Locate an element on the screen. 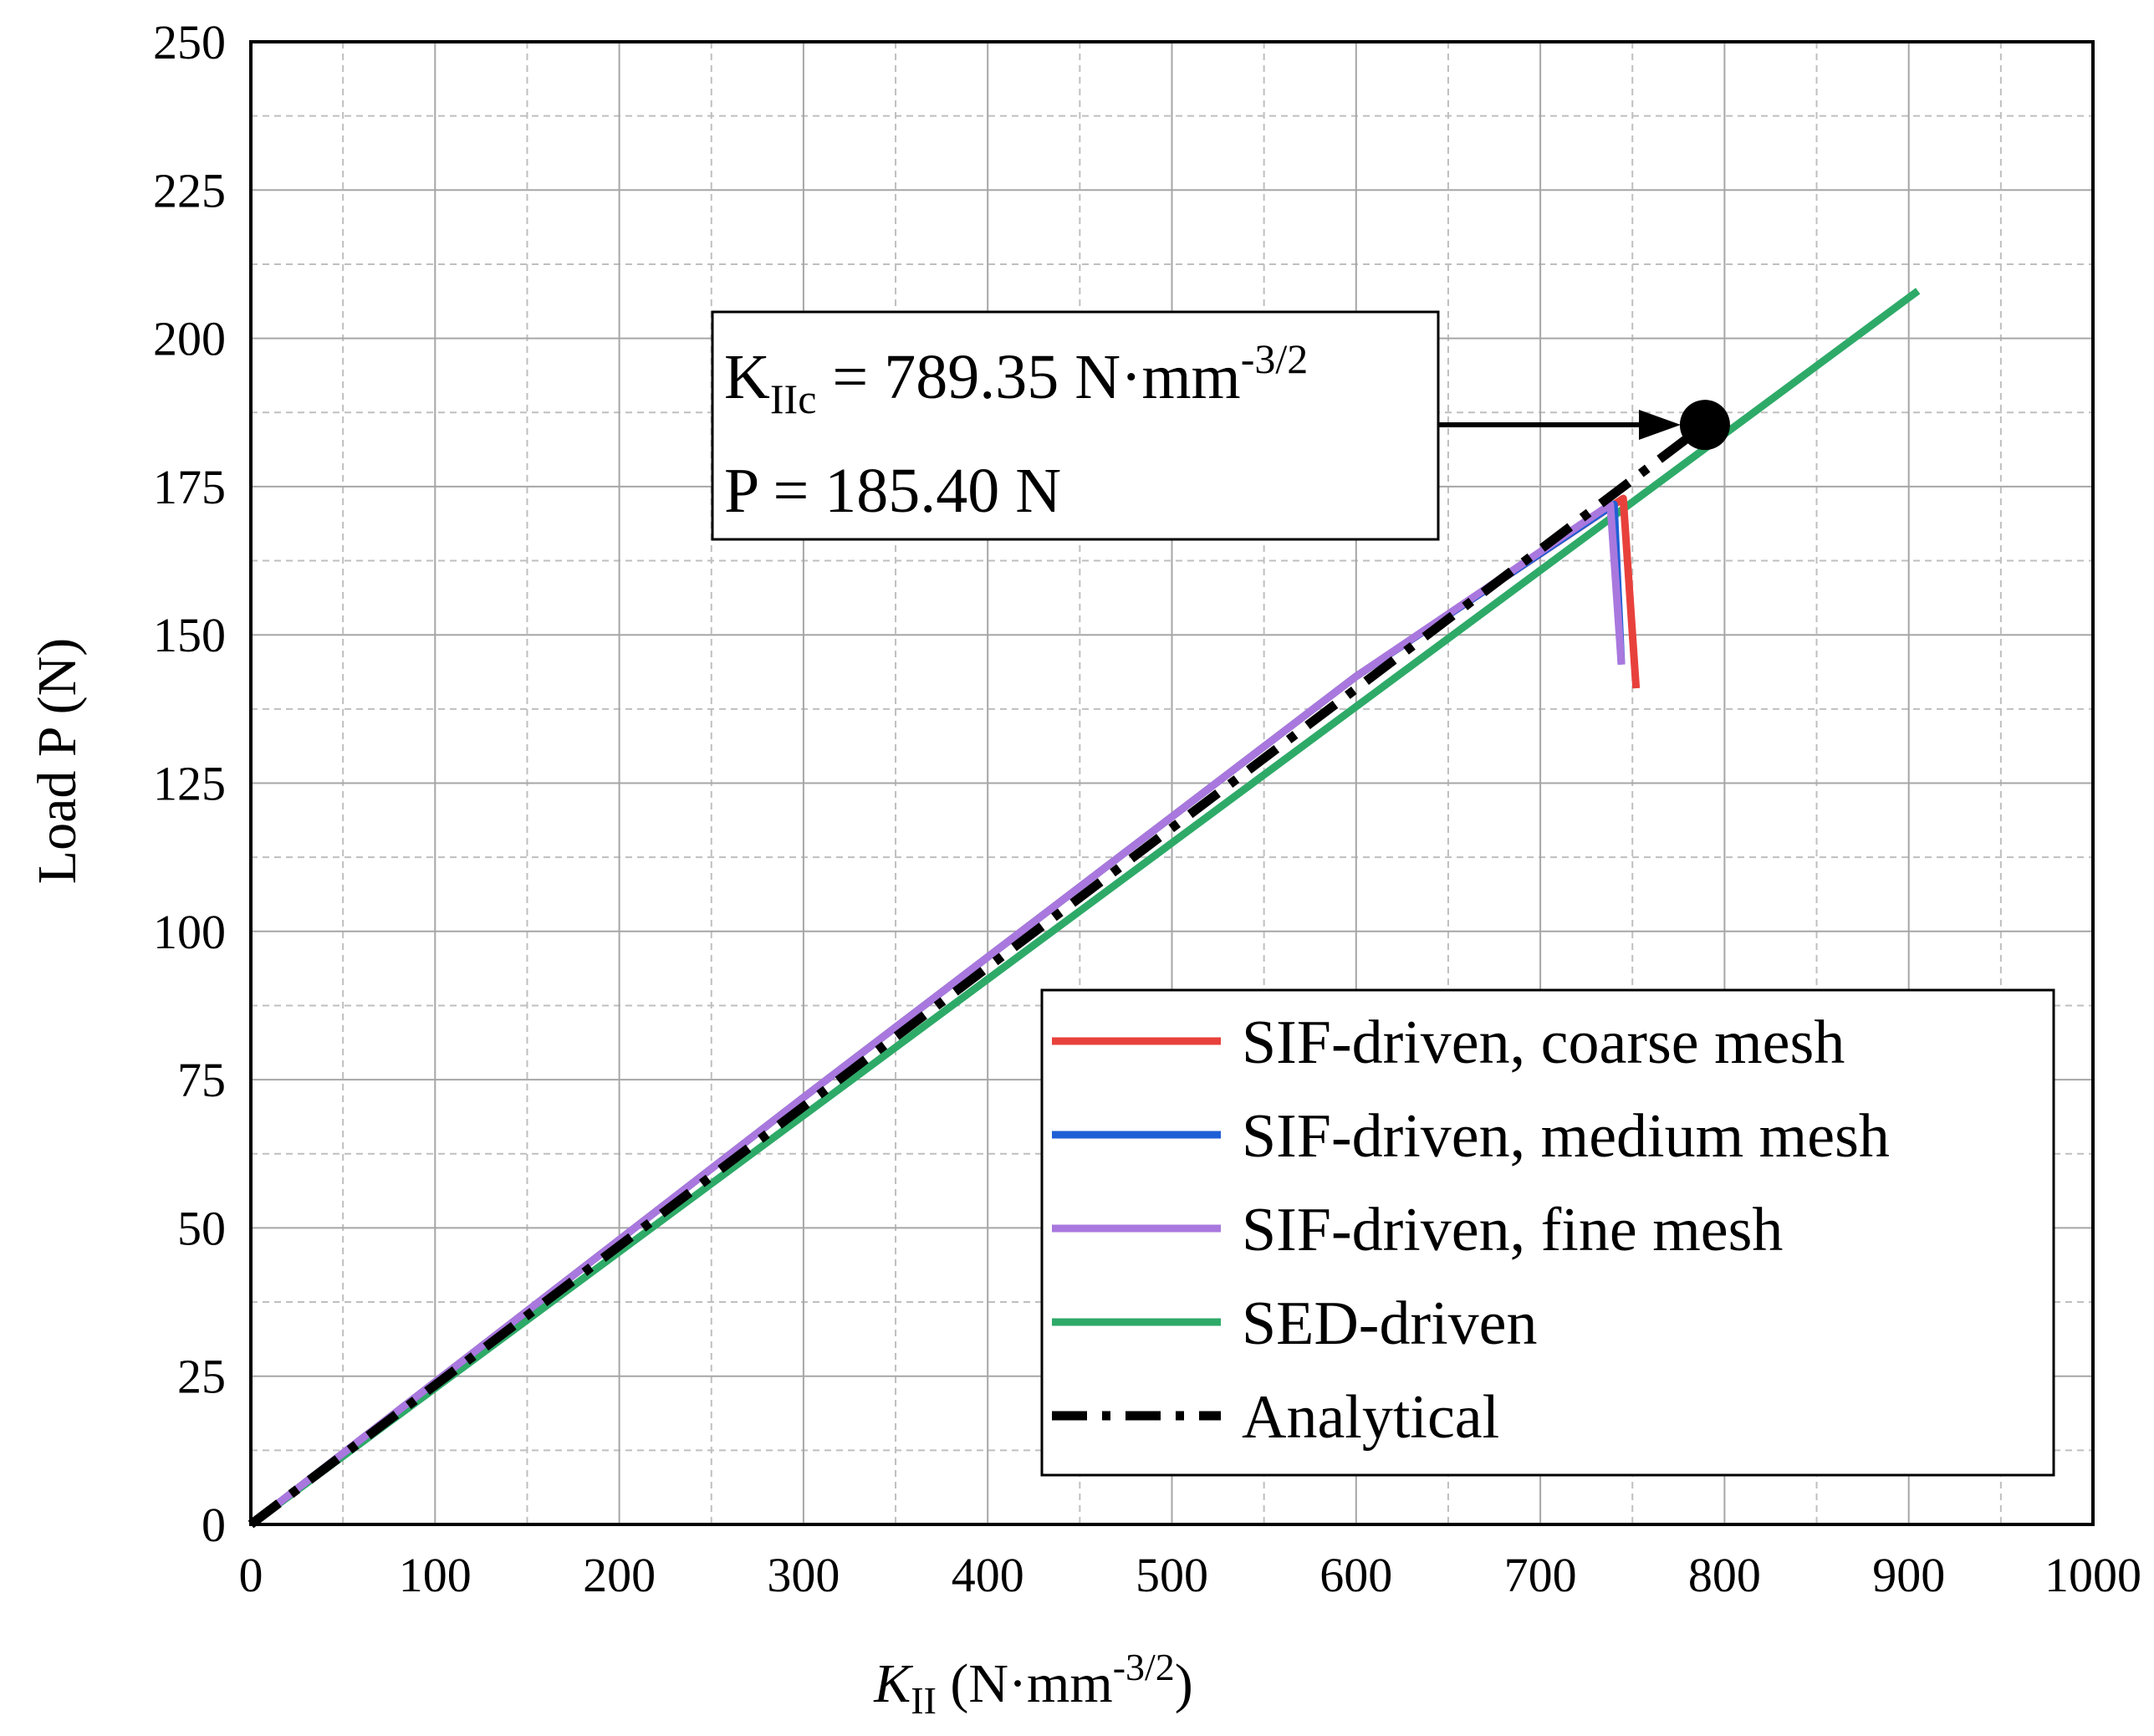  legend-label: SIF-driven, medium mesh is located at coordinates (1566, 1136).